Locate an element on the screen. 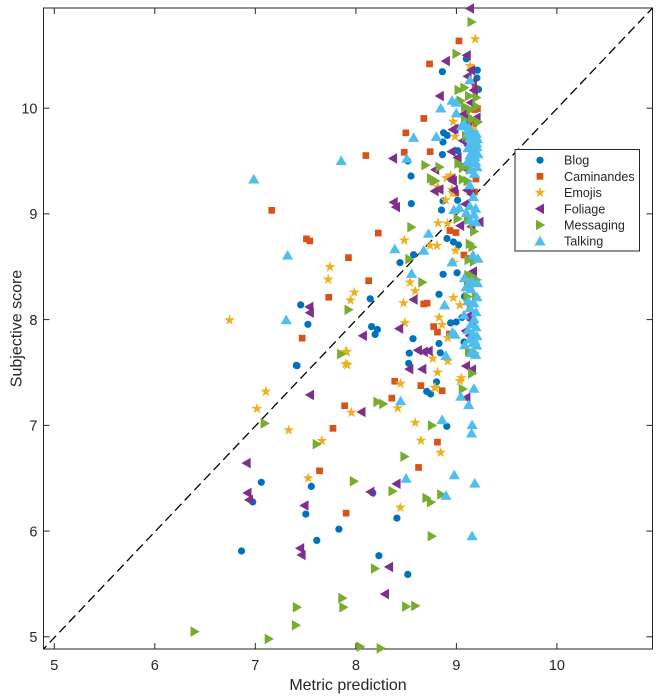  svg-text: Subjective score is located at coordinates (17, 328).